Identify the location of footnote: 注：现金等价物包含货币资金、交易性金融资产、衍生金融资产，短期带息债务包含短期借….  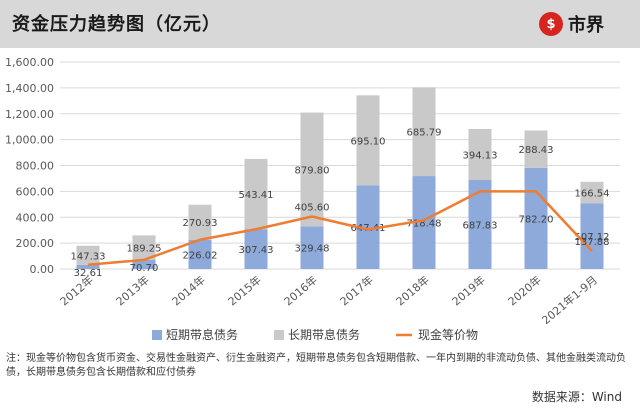
(316, 365).